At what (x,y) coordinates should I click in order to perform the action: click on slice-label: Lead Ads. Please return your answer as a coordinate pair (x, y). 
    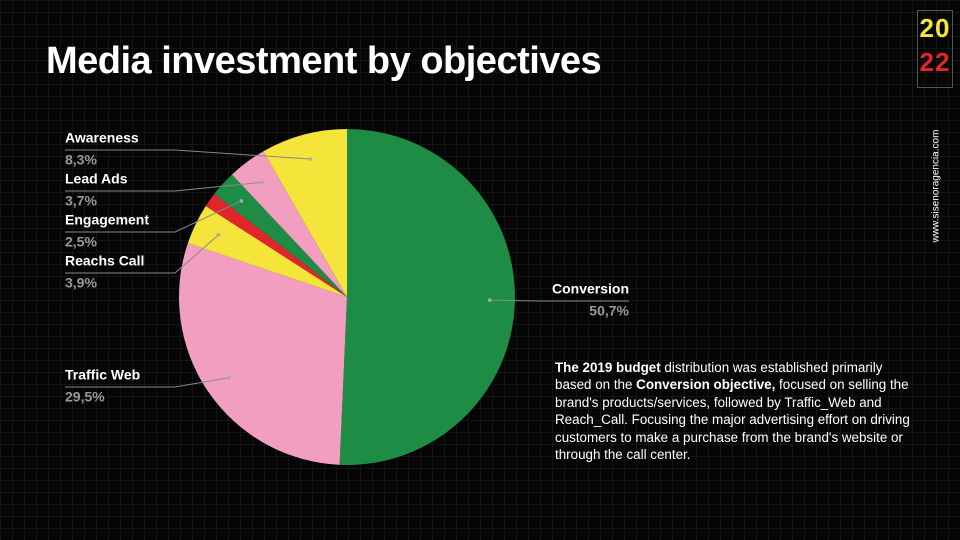
    Looking at the image, I should click on (96, 179).